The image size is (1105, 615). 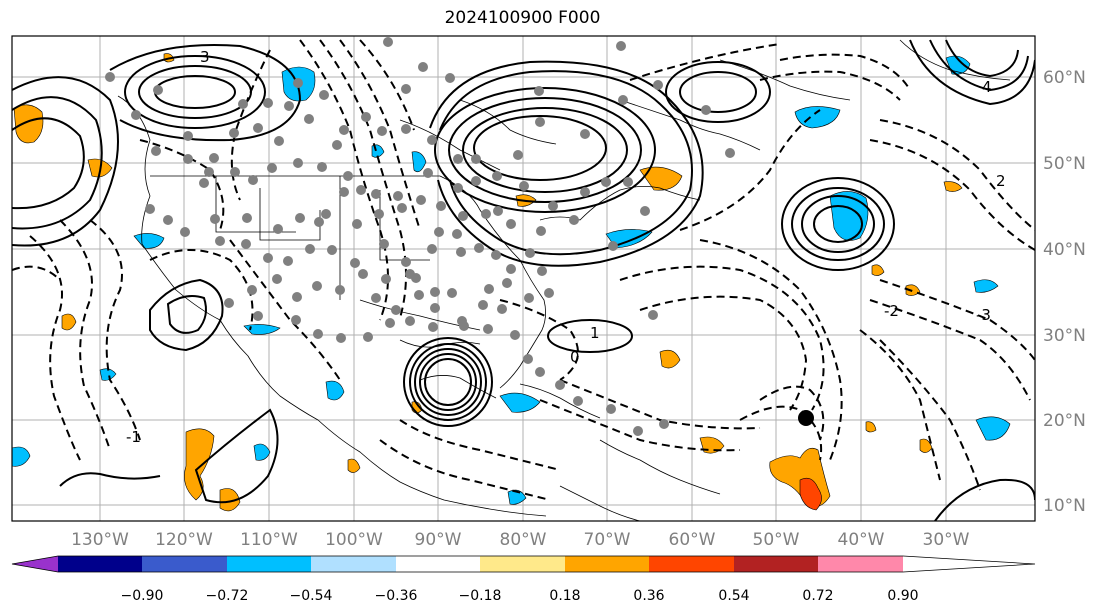 What do you see at coordinates (891, 311) in the screenshot?
I see `contour-label: -2` at bounding box center [891, 311].